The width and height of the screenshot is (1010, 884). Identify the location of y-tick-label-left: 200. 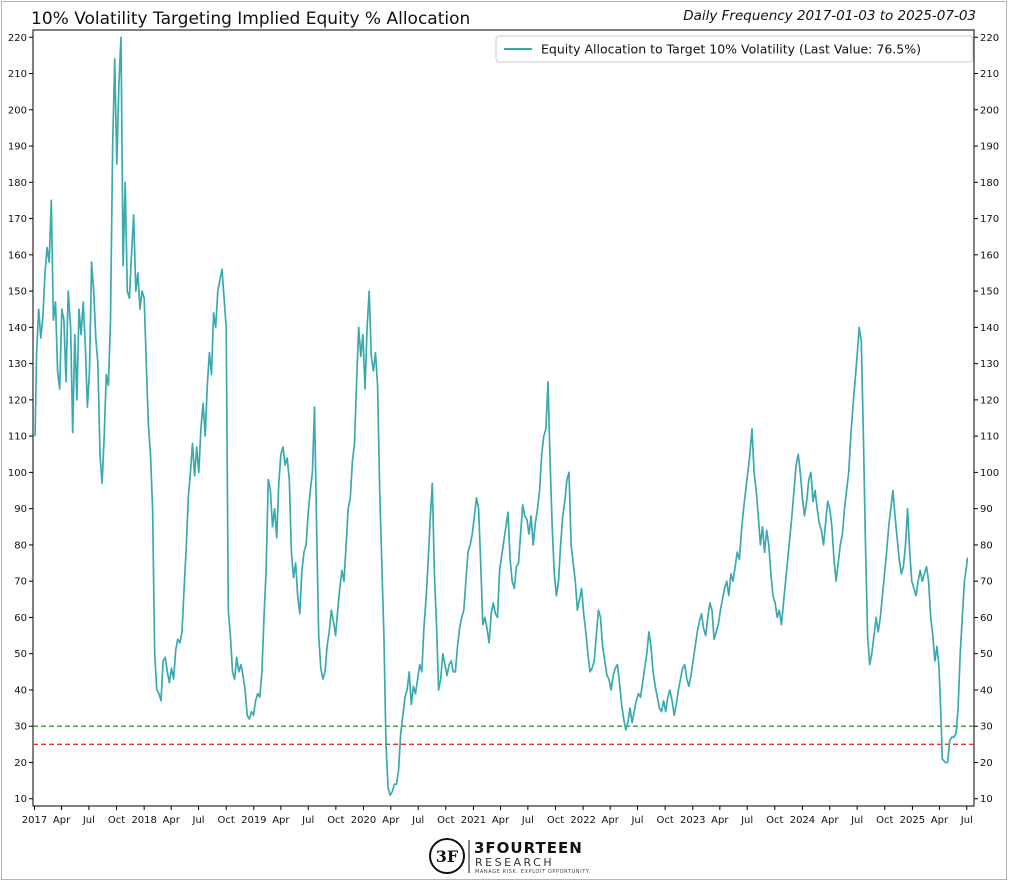
(17, 110).